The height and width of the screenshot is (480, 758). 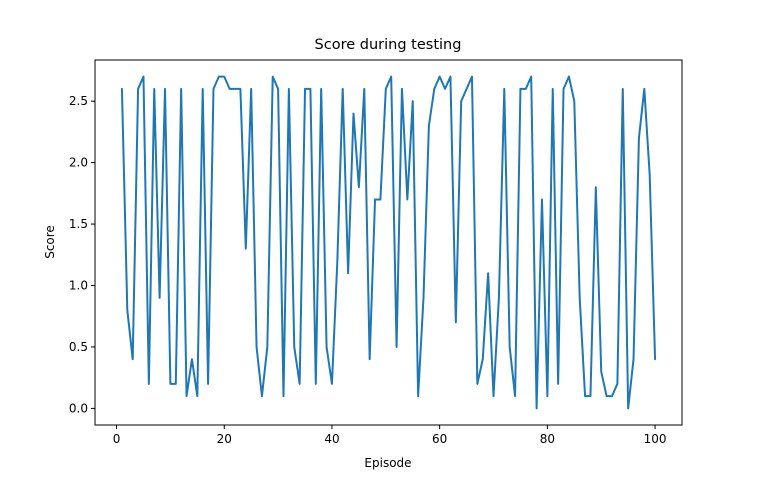 I want to click on y-tick-label: 0.0, so click(x=78, y=408).